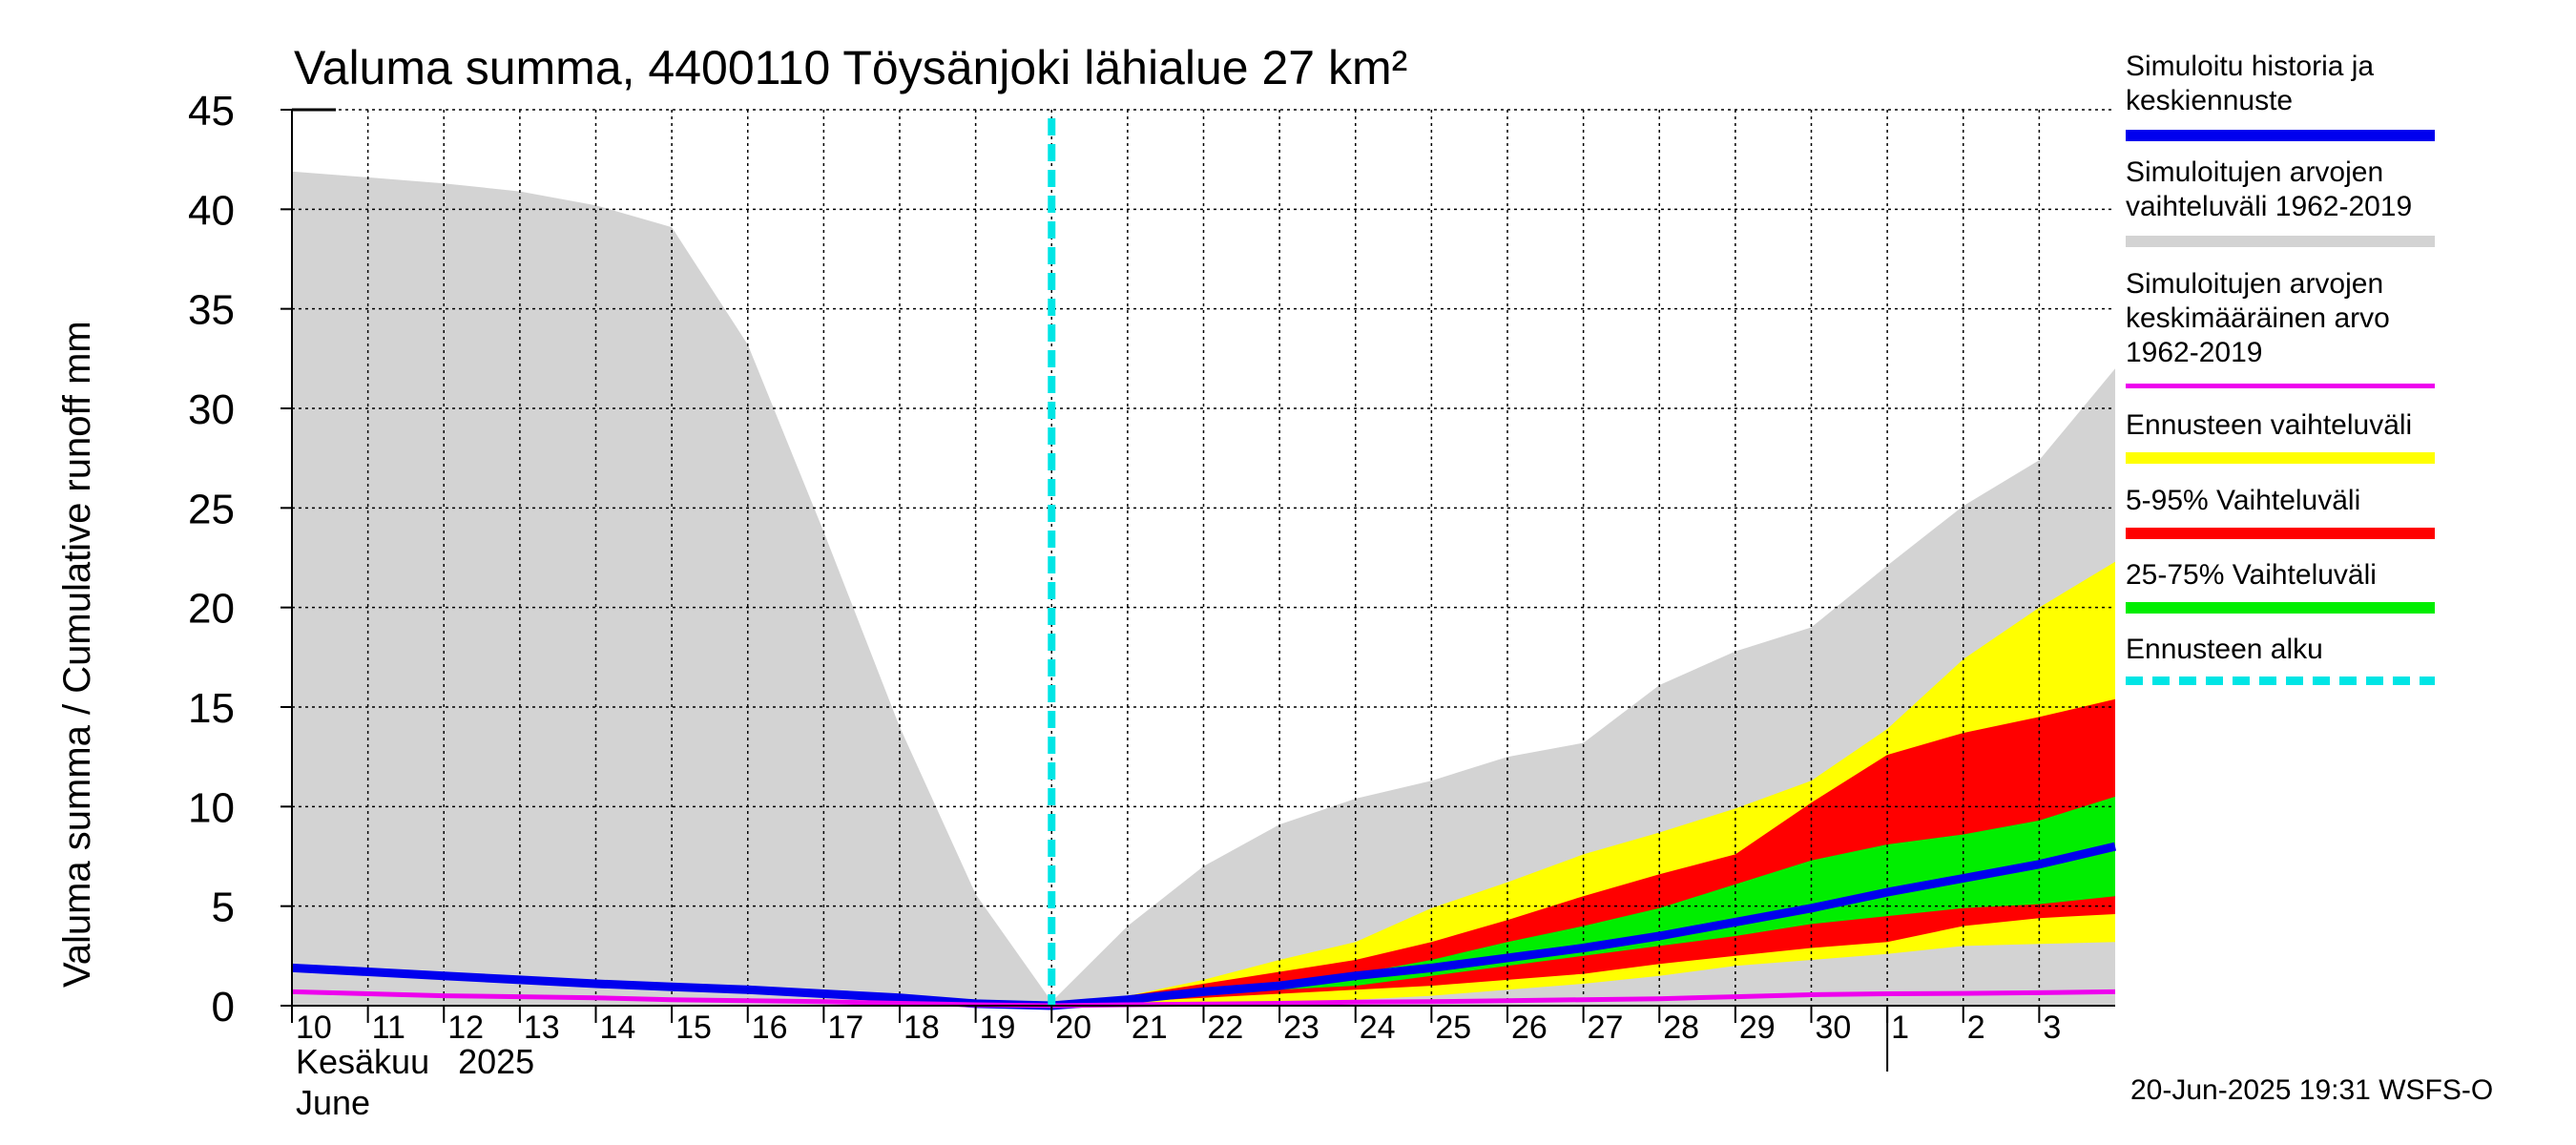 This screenshot has height=1145, width=2576. Describe the element at coordinates (1757, 1028) in the screenshot. I see `x-tick-label: 29` at that location.